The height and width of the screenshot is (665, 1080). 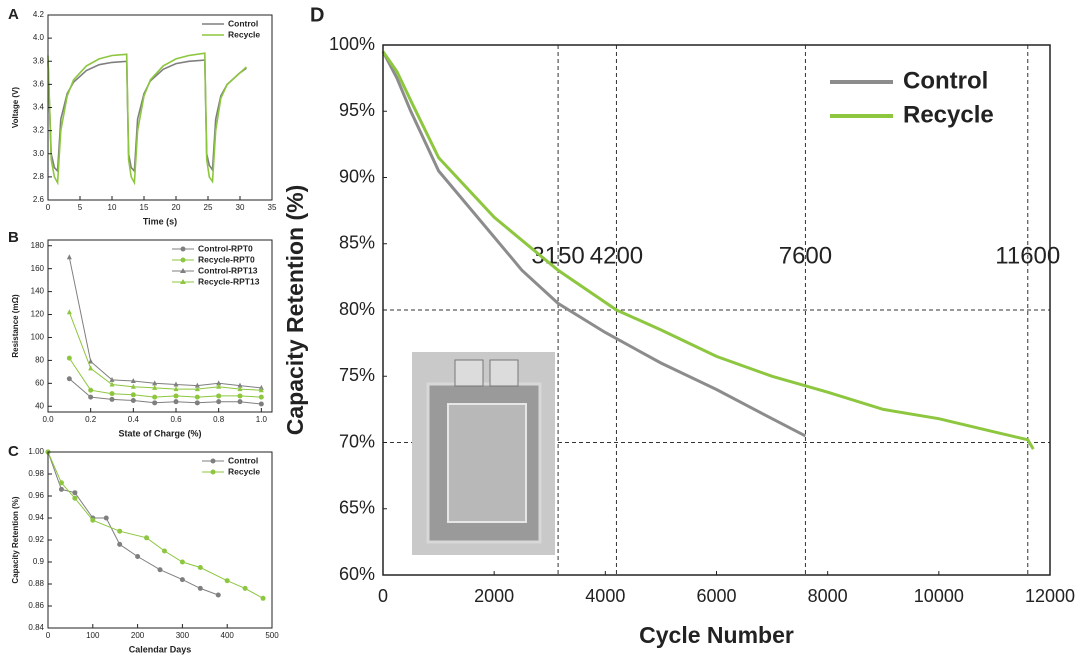 I want to click on y-tick-label: 0.96, so click(x=36, y=495).